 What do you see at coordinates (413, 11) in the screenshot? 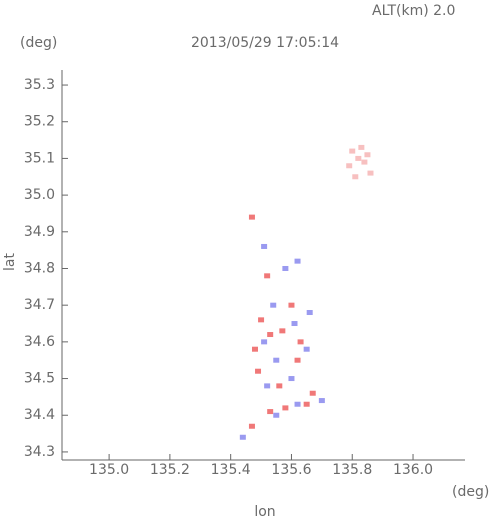
I see `altitude-label: ALT(km) 2.0` at bounding box center [413, 11].